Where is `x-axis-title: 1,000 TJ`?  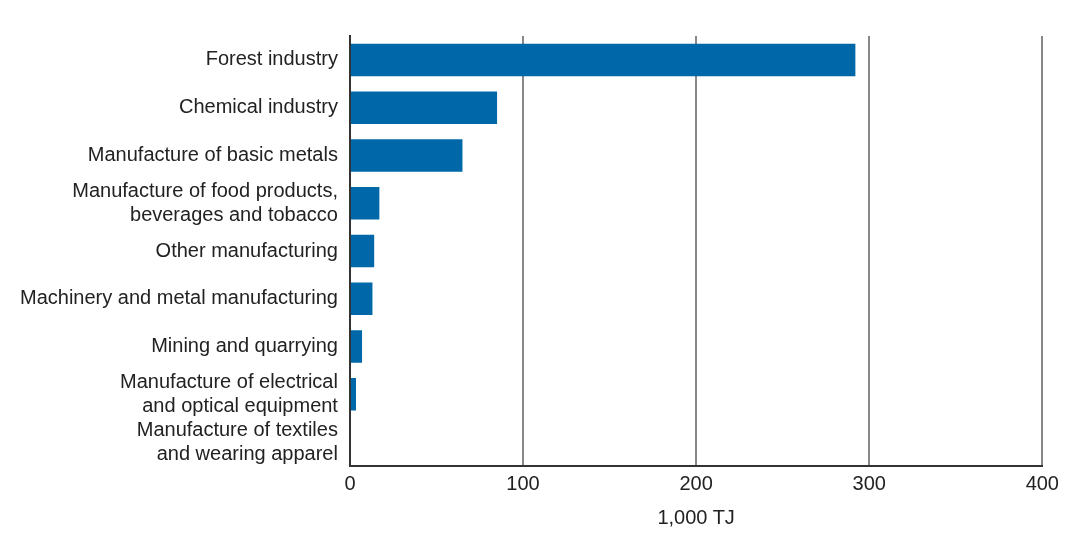
x-axis-title: 1,000 TJ is located at coordinates (696, 516).